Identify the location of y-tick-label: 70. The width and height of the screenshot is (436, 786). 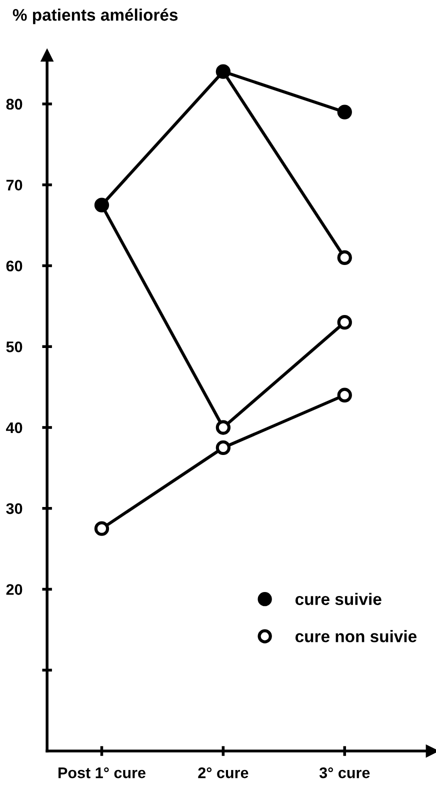
(14, 185).